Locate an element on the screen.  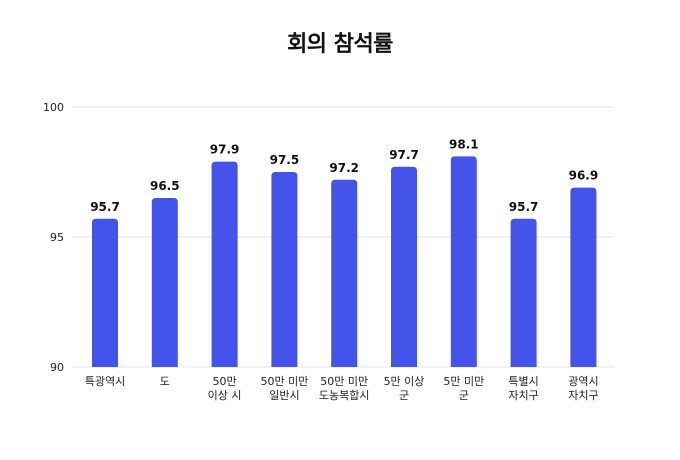
x-tick-label: 특광역시 is located at coordinates (105, 381).